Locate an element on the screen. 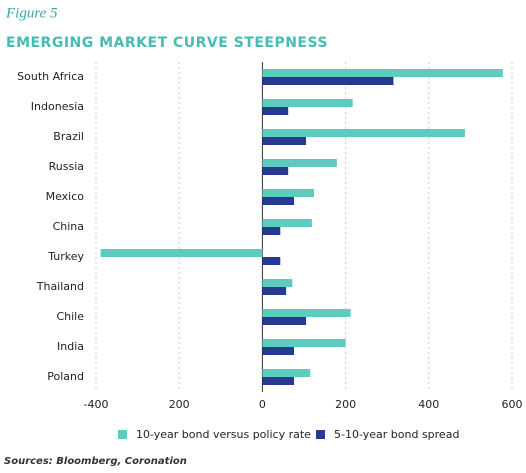  x-tick-label: 0 is located at coordinates (262, 404).